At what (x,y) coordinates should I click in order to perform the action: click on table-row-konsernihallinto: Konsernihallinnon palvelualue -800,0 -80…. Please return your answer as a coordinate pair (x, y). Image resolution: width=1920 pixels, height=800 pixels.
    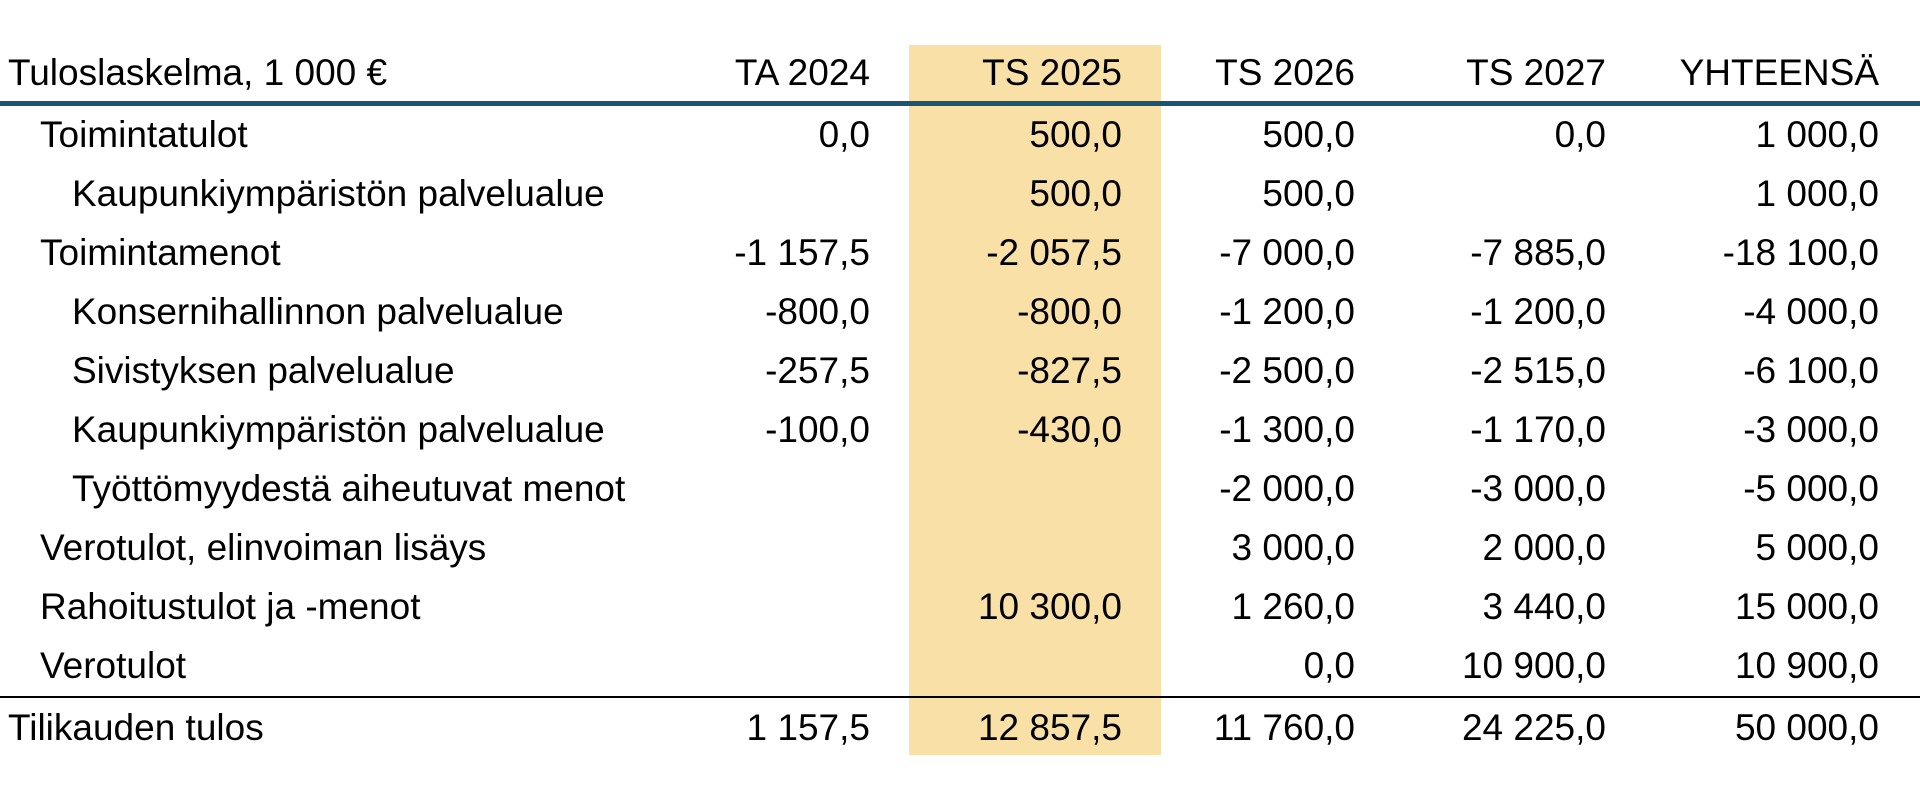
    Looking at the image, I should click on (960, 312).